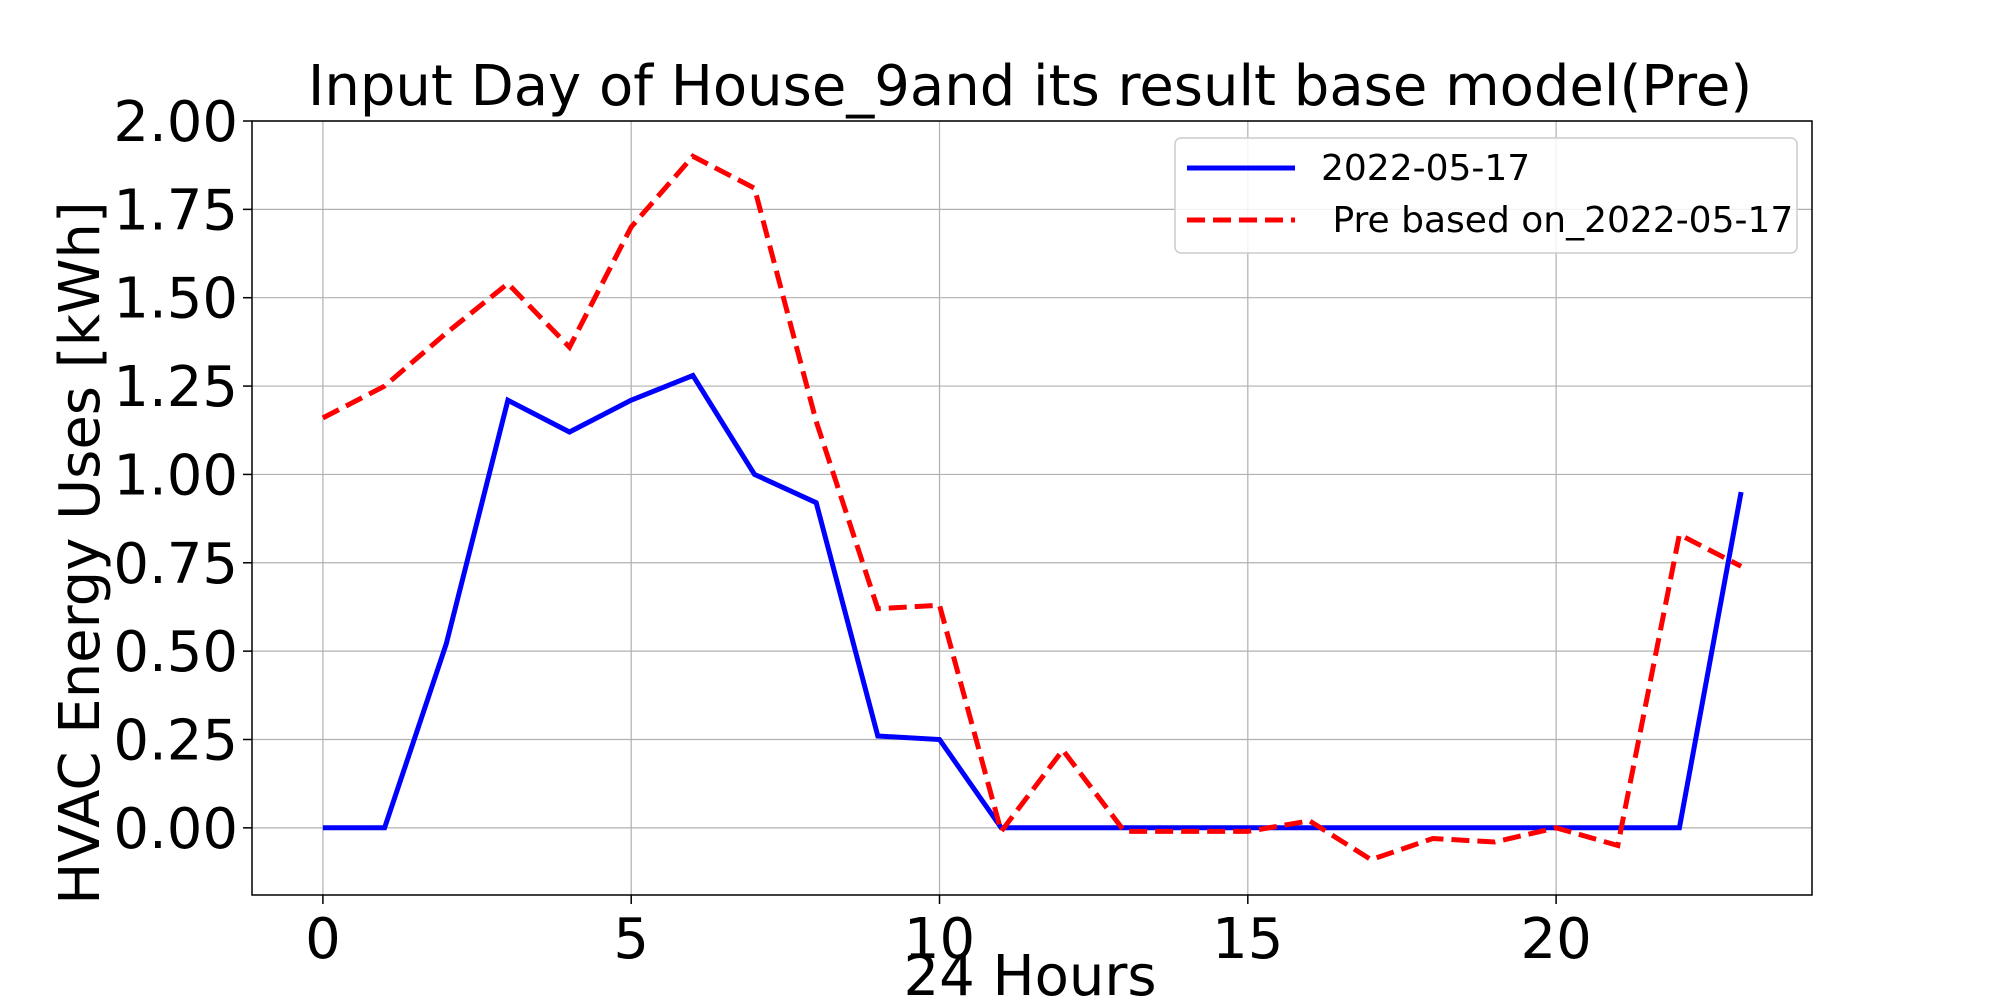  What do you see at coordinates (175, 475) in the screenshot?
I see `y-tick-label: 1.00` at bounding box center [175, 475].